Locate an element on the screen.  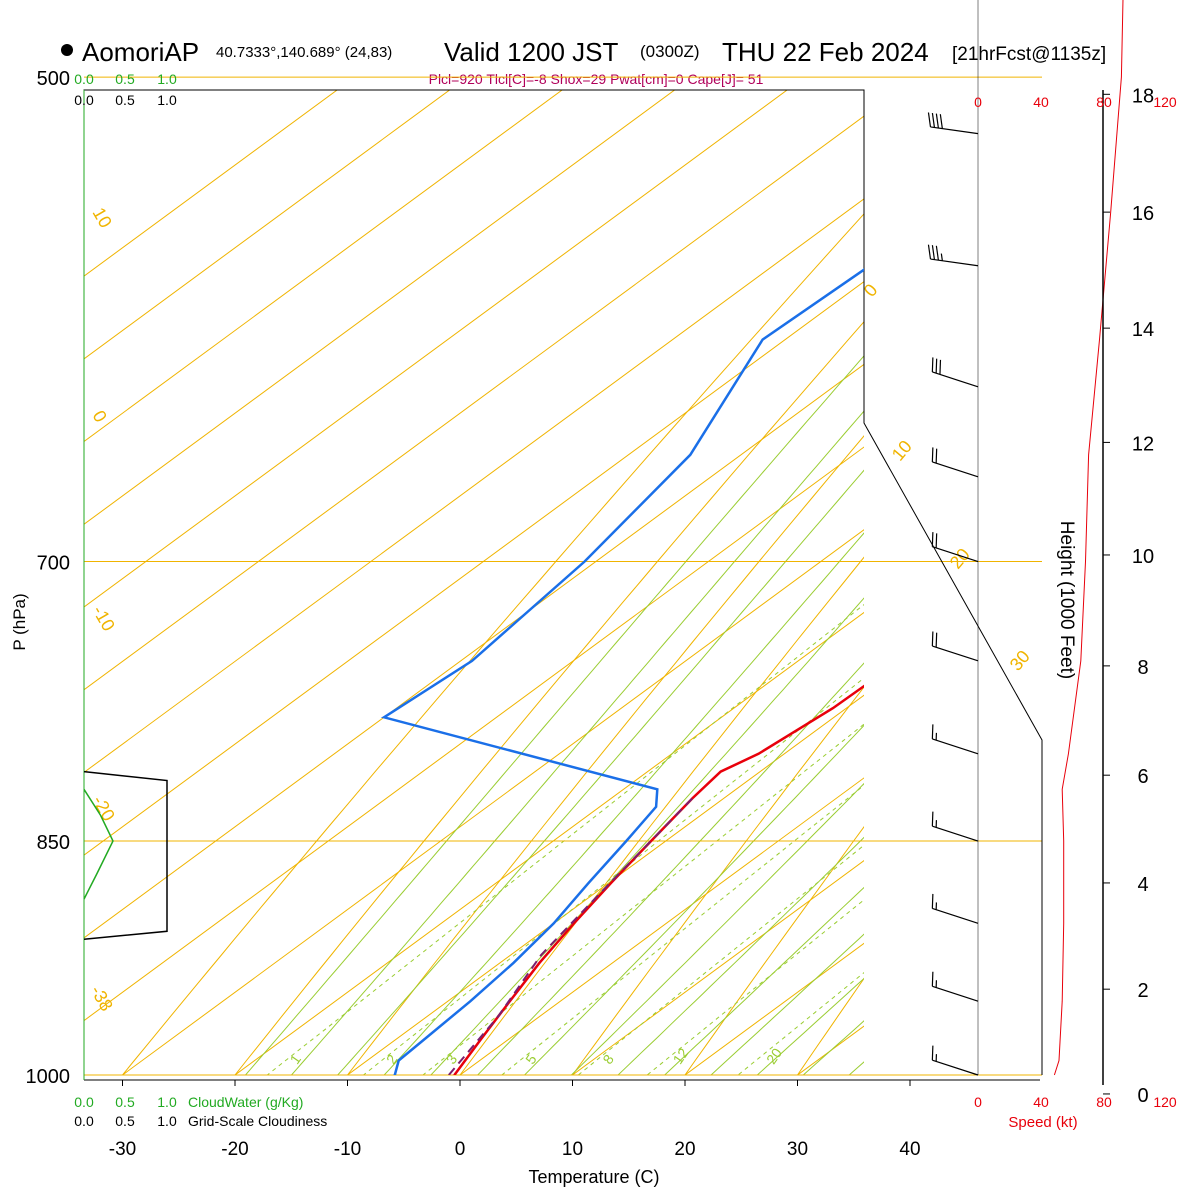
surface-dewpoint-point is located at coordinates (394, 1074).